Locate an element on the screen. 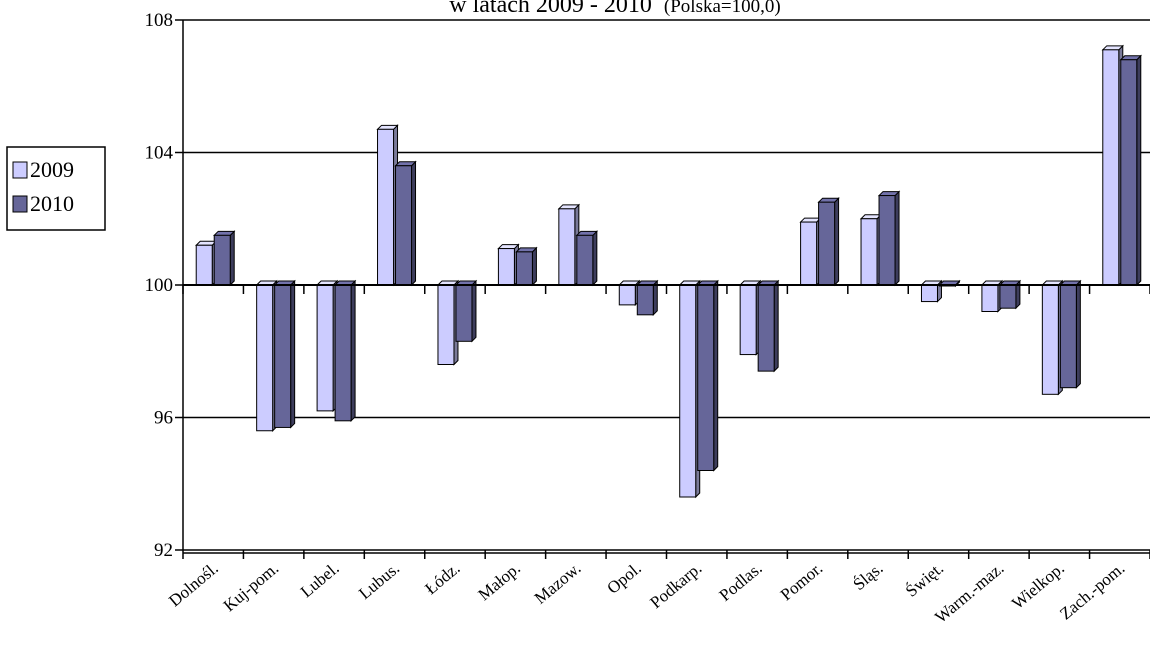 This screenshot has width=1150, height=666. x-label-0: Dolnośl. is located at coordinates (193, 585).